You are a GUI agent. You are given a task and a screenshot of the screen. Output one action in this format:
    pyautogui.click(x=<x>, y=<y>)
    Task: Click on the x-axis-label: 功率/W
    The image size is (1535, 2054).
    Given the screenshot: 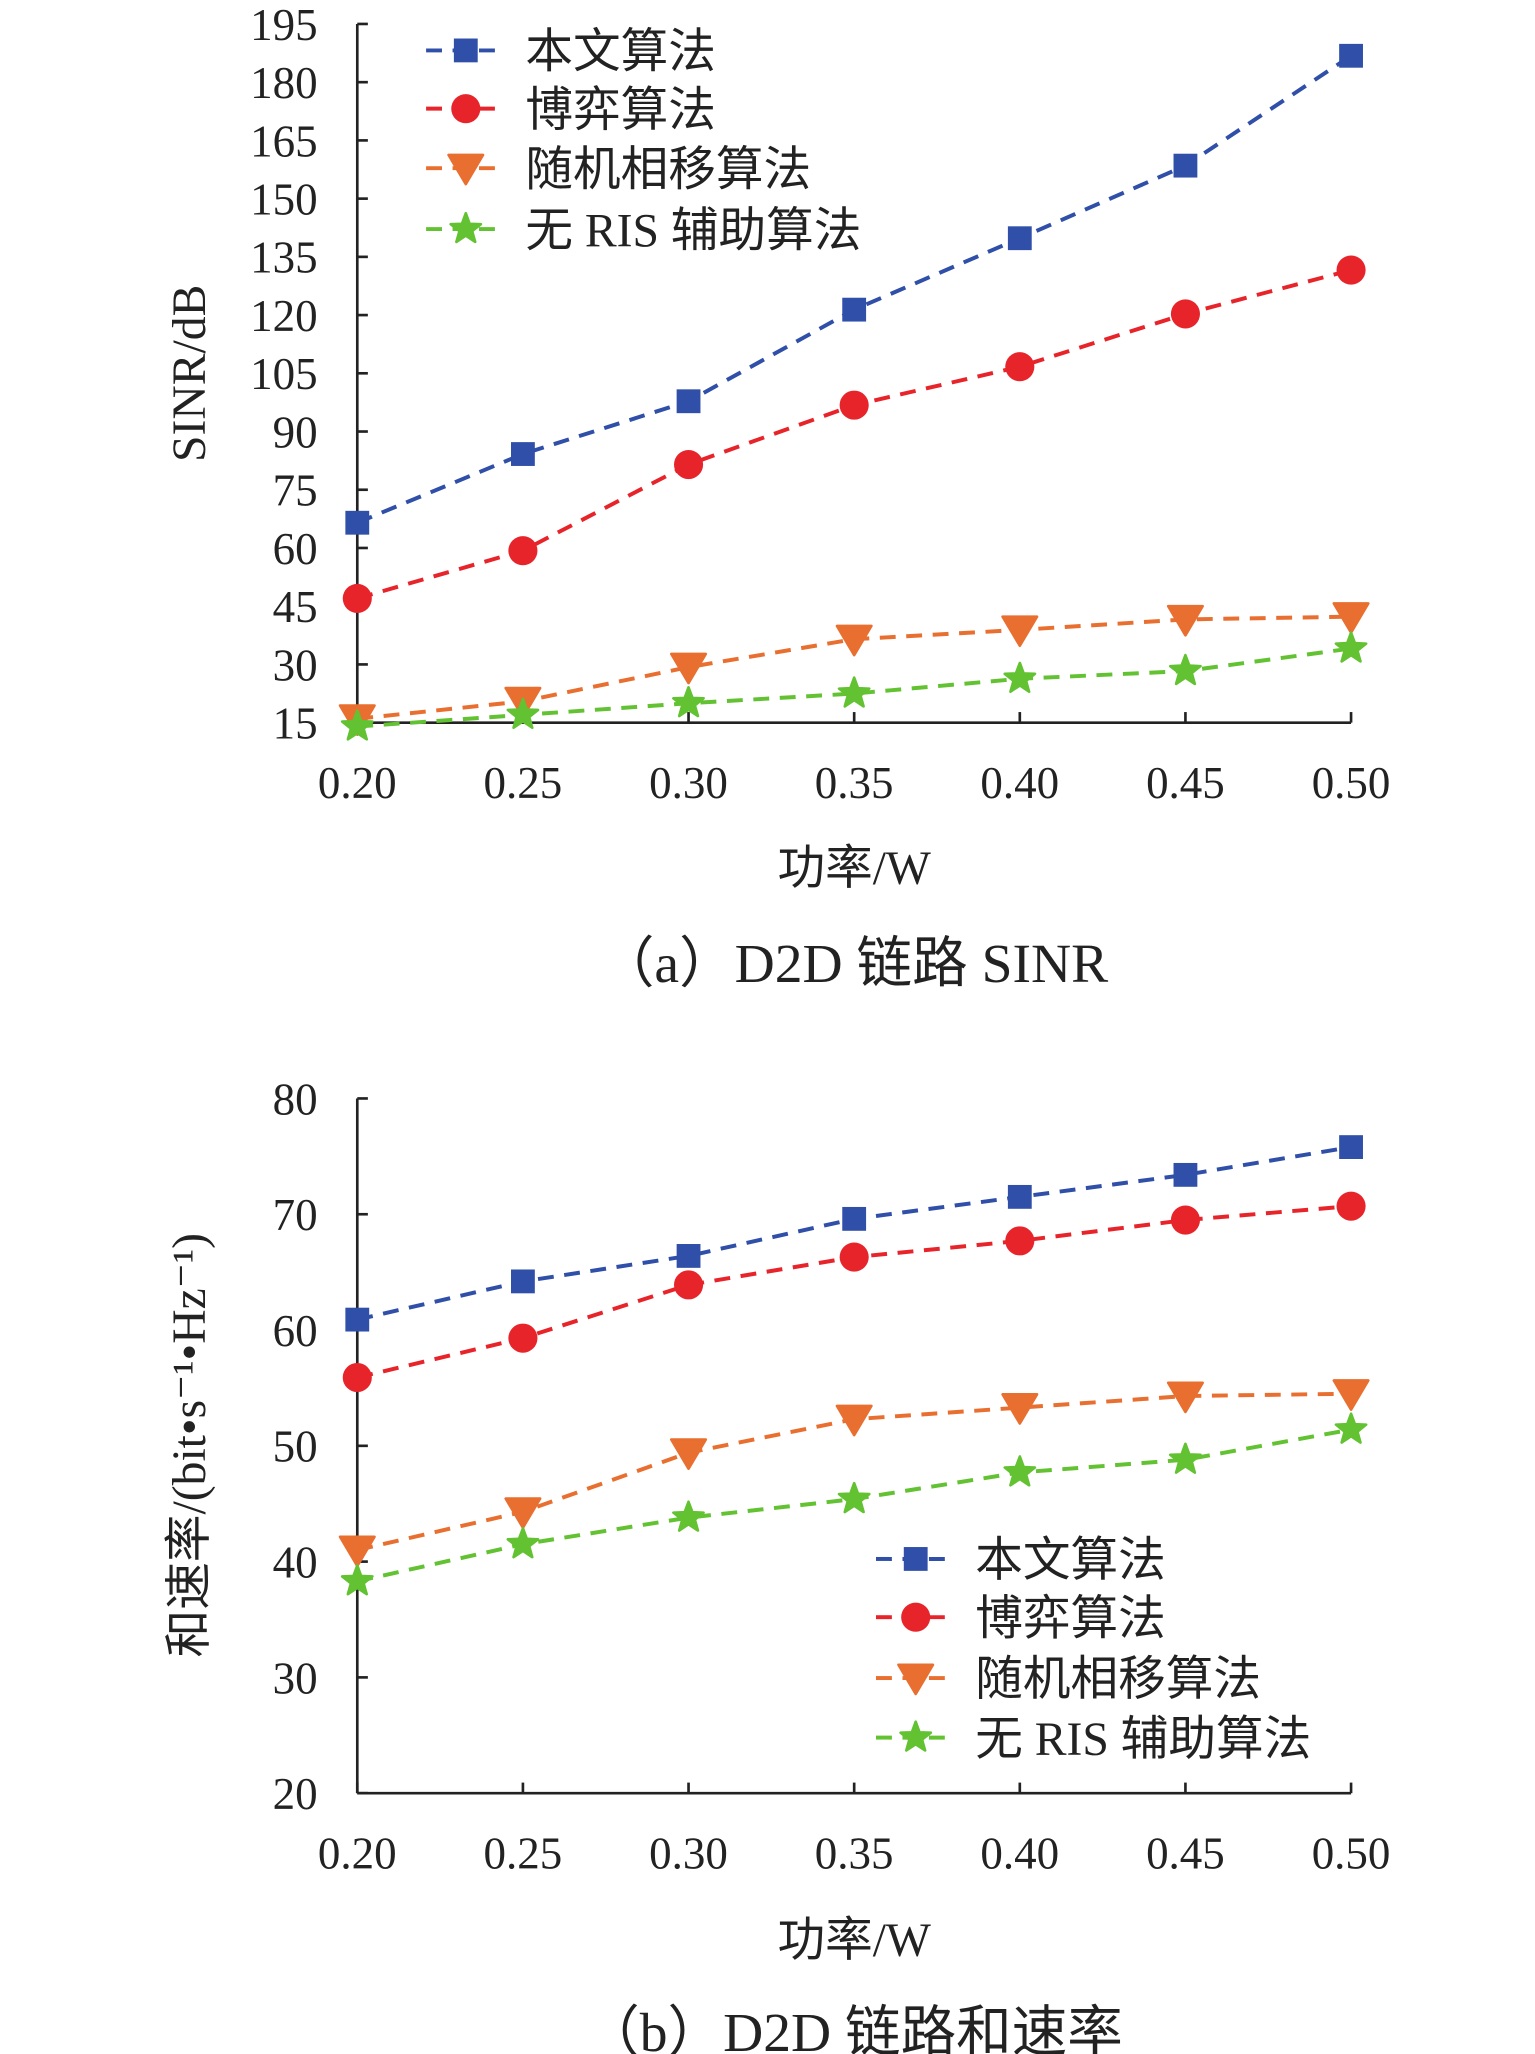 What is the action you would take?
    pyautogui.click(x=853, y=1941)
    